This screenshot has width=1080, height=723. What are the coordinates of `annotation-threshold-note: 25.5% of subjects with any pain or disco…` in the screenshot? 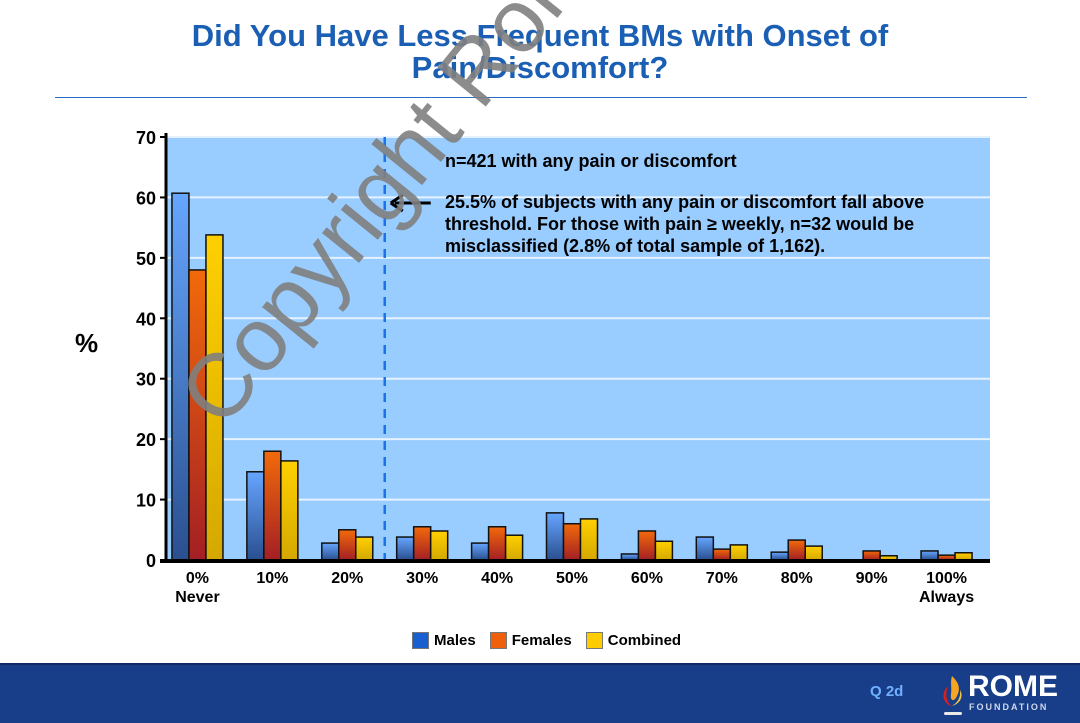 It's located at (685, 224).